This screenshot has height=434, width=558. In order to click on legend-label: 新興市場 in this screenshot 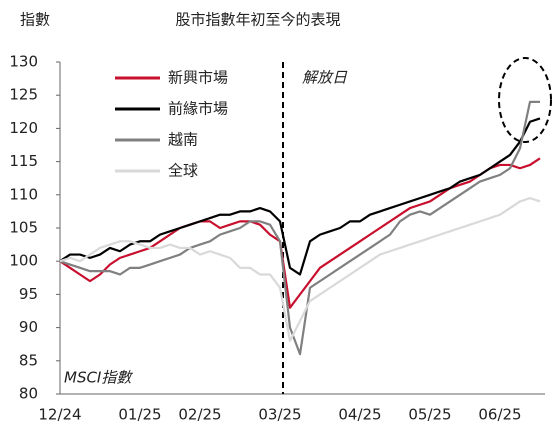, I will do `click(198, 78)`.